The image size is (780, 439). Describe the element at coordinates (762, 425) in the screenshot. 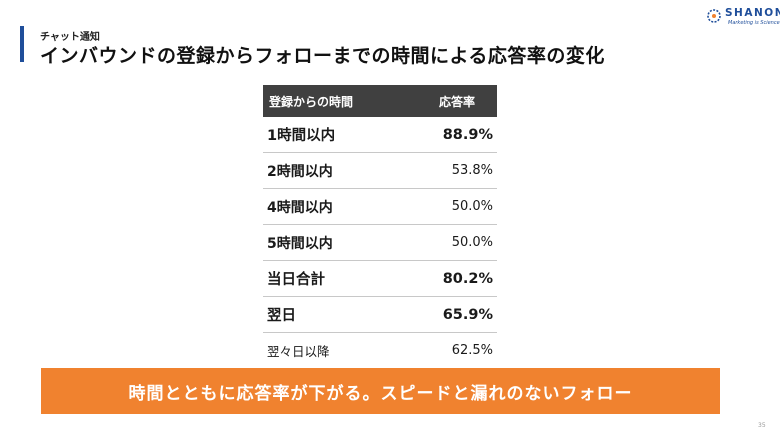

I see `page-number: 35` at that location.